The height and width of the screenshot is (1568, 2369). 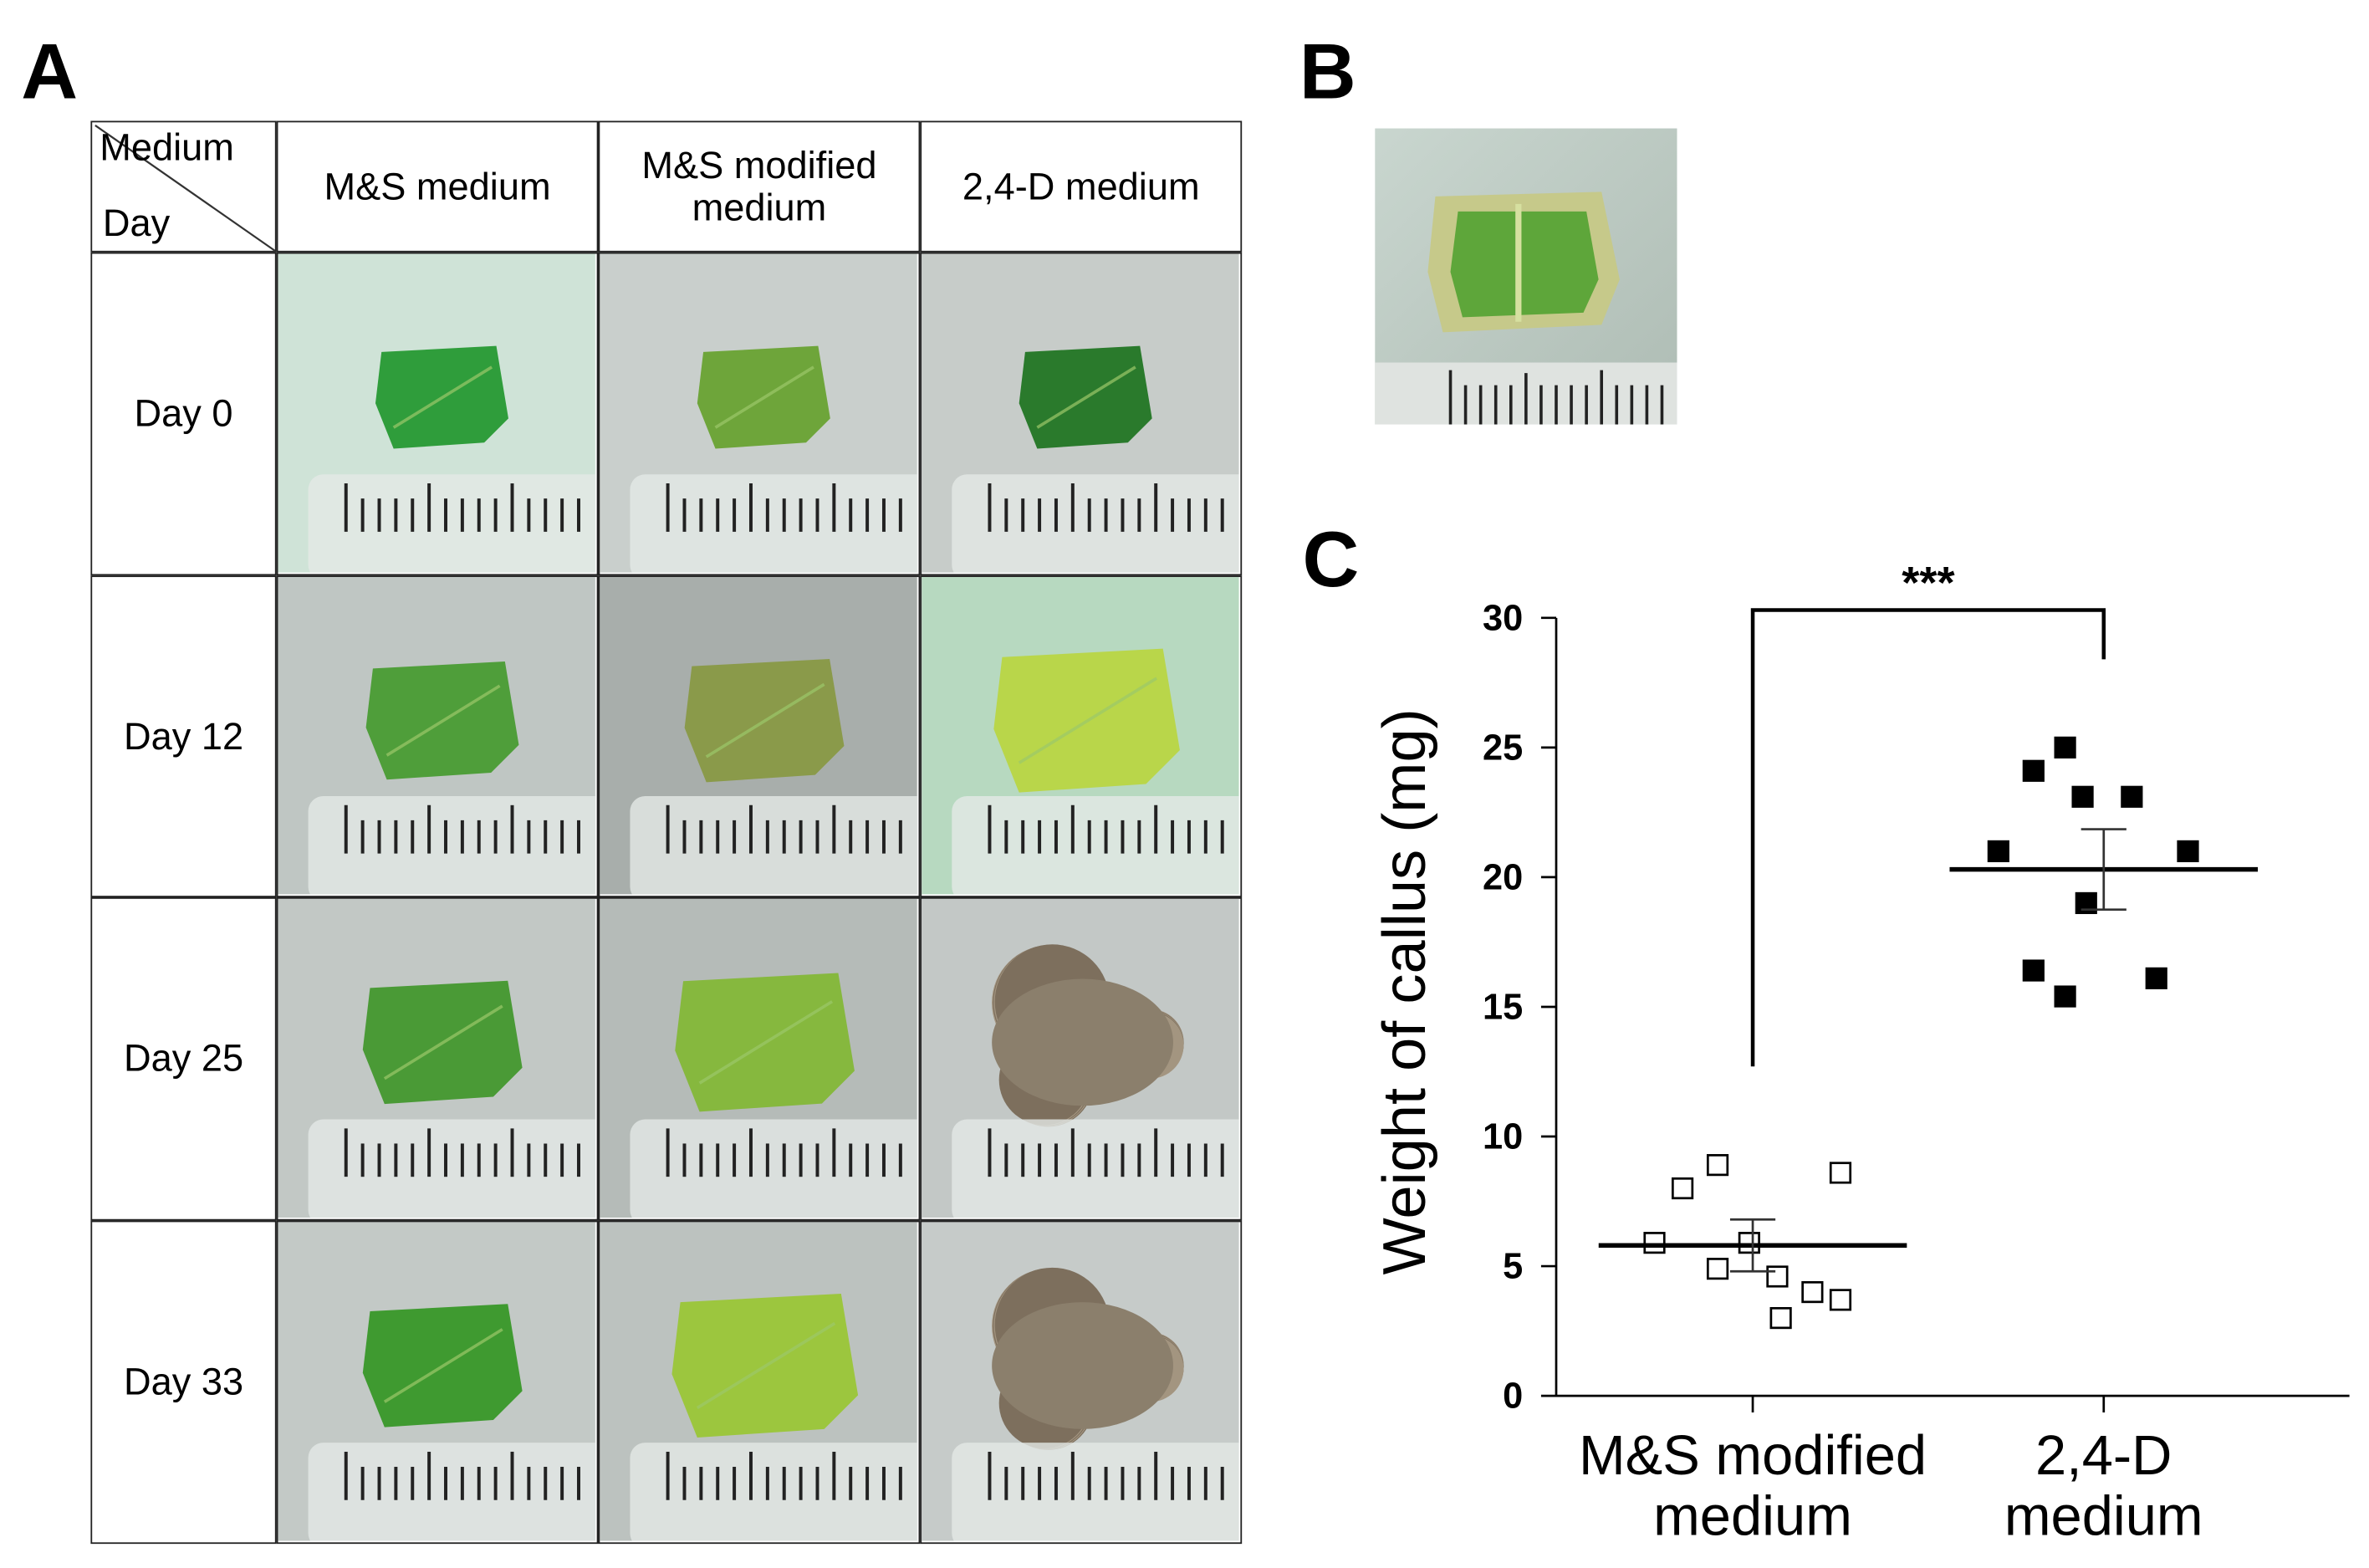 I want to click on y-tick-label: 10, so click(x=1503, y=1136).